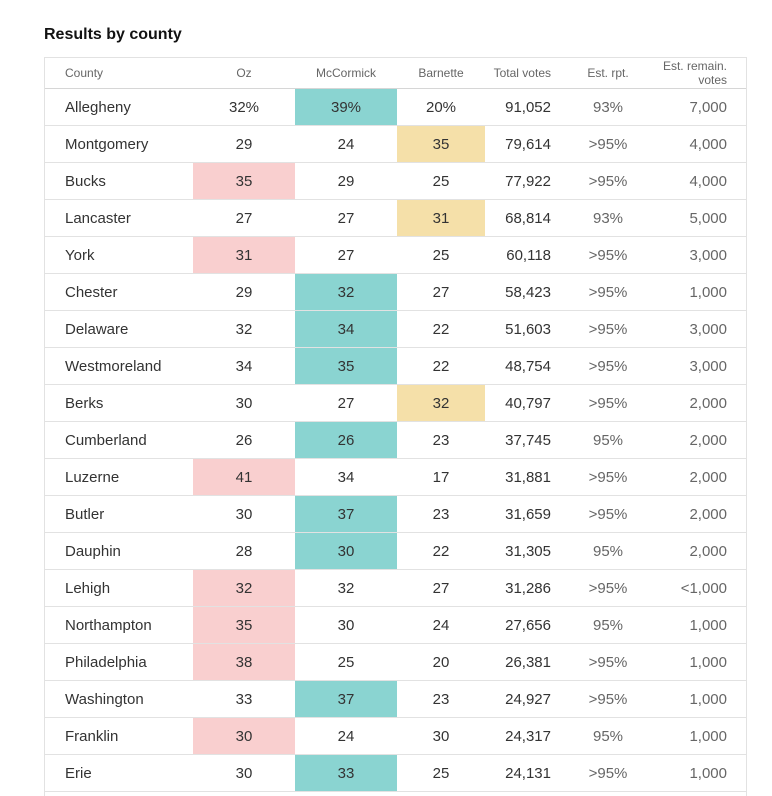 The width and height of the screenshot is (772, 796). Describe the element at coordinates (119, 73) in the screenshot. I see `column-header-county: County` at that location.